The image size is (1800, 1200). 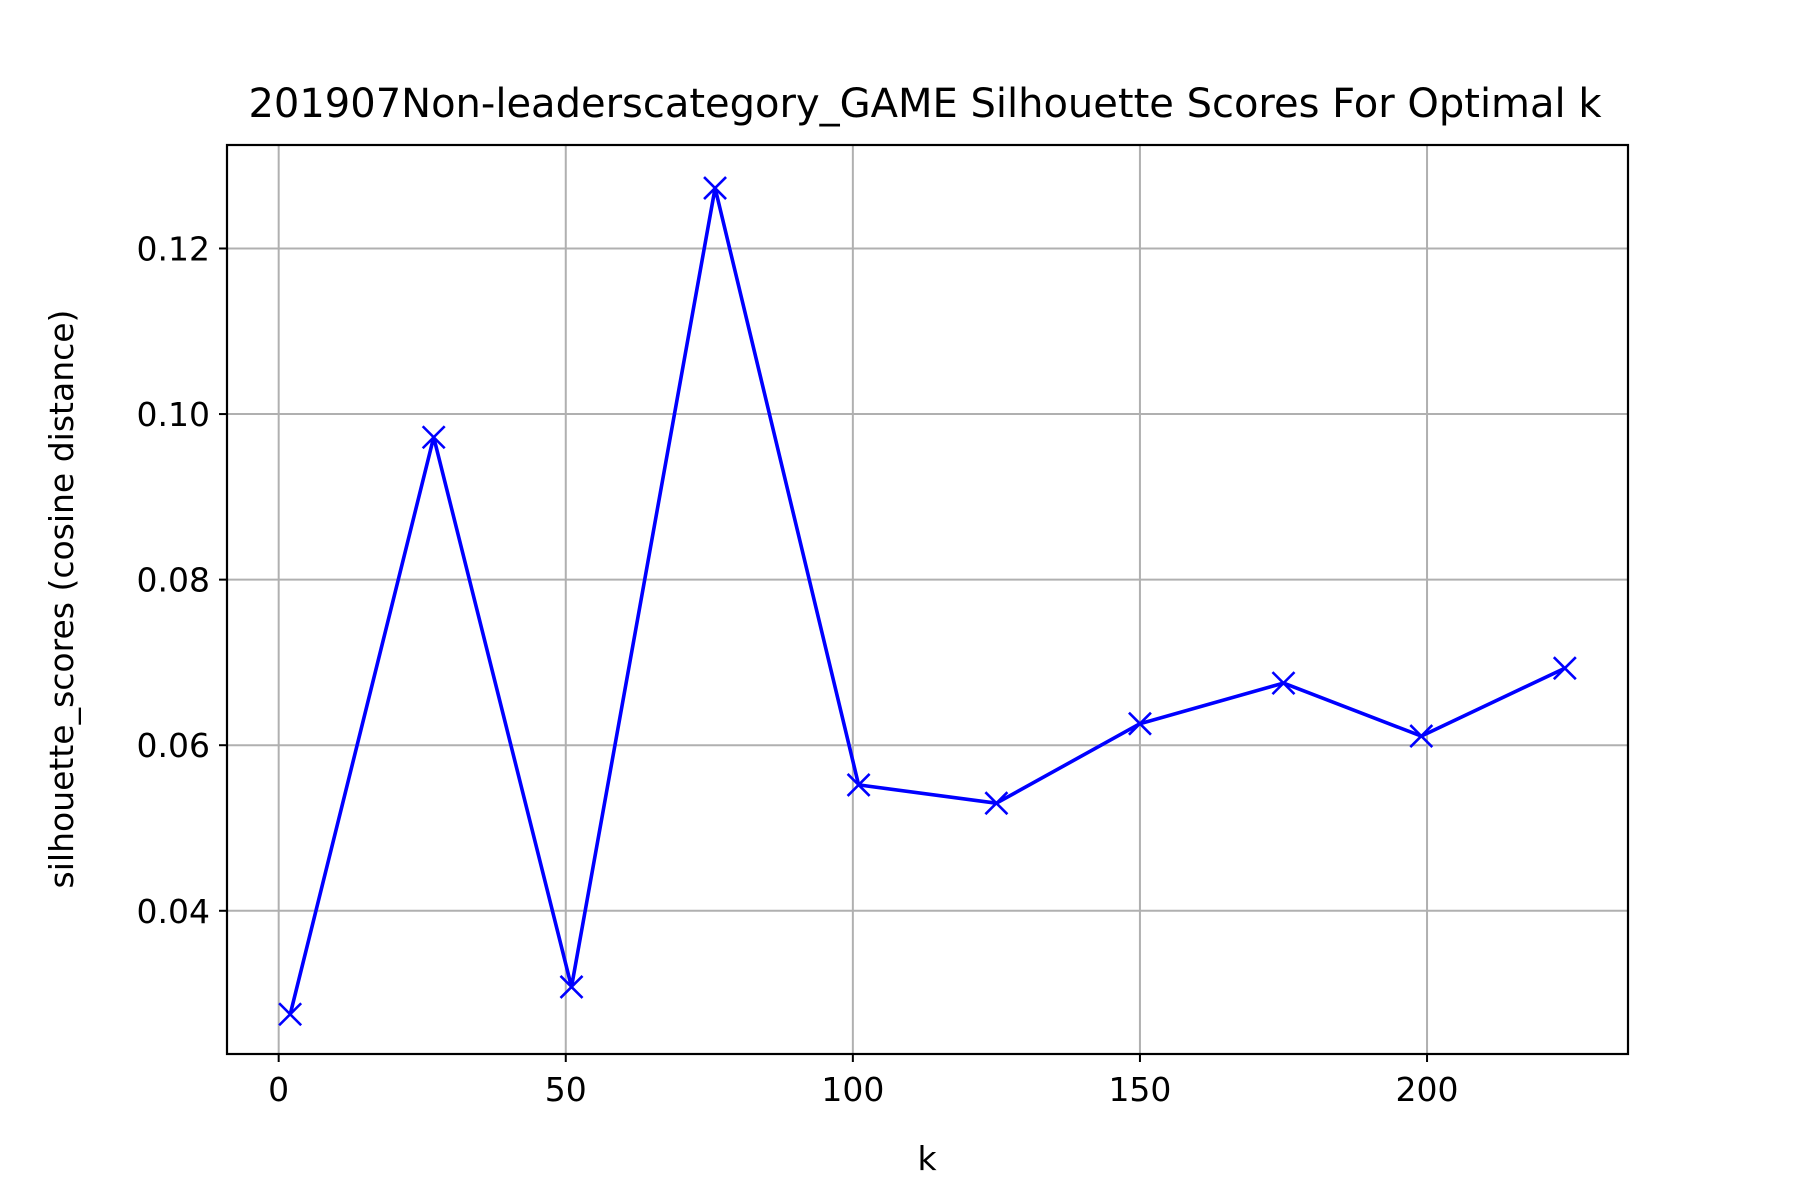 I want to click on x-tick-label: 200, so click(x=1427, y=1089).